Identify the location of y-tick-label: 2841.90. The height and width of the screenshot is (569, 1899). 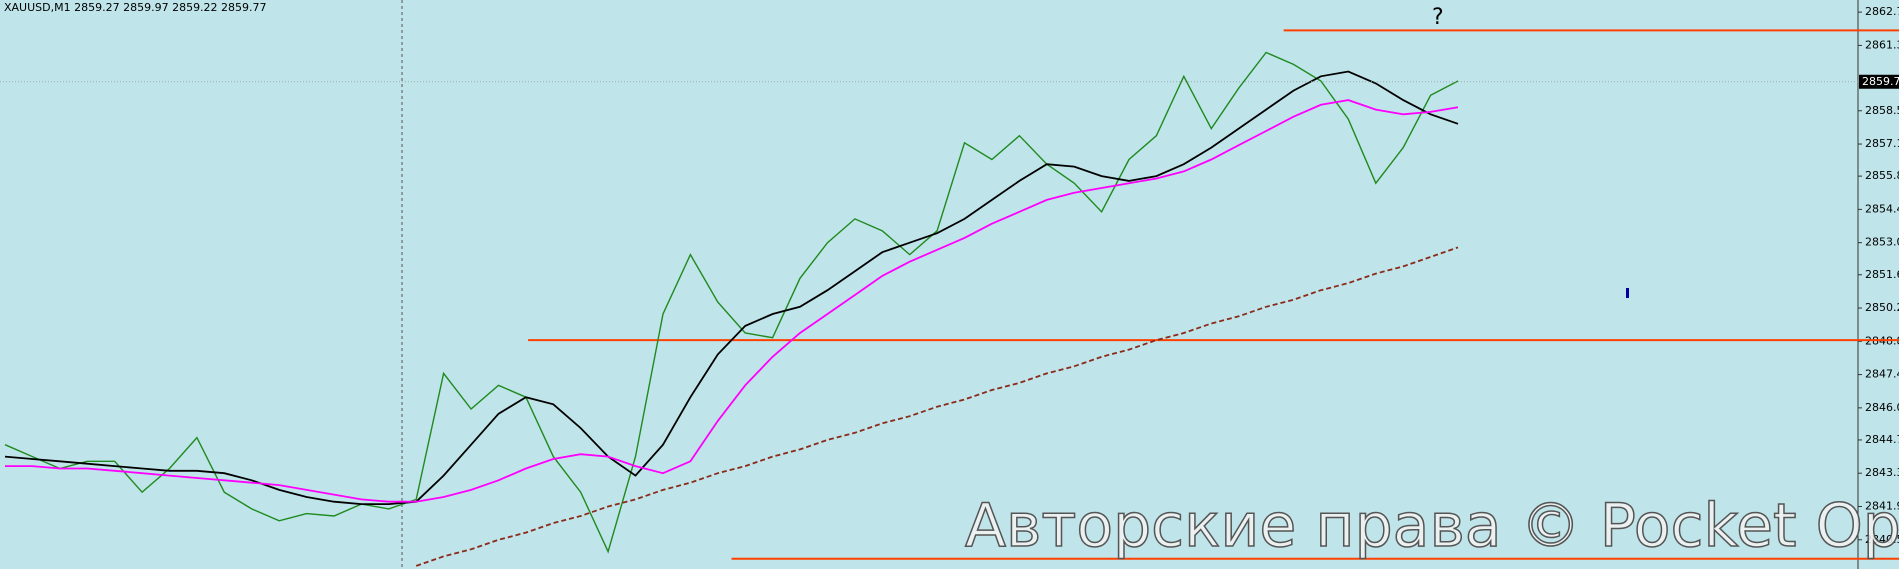
(1882, 505).